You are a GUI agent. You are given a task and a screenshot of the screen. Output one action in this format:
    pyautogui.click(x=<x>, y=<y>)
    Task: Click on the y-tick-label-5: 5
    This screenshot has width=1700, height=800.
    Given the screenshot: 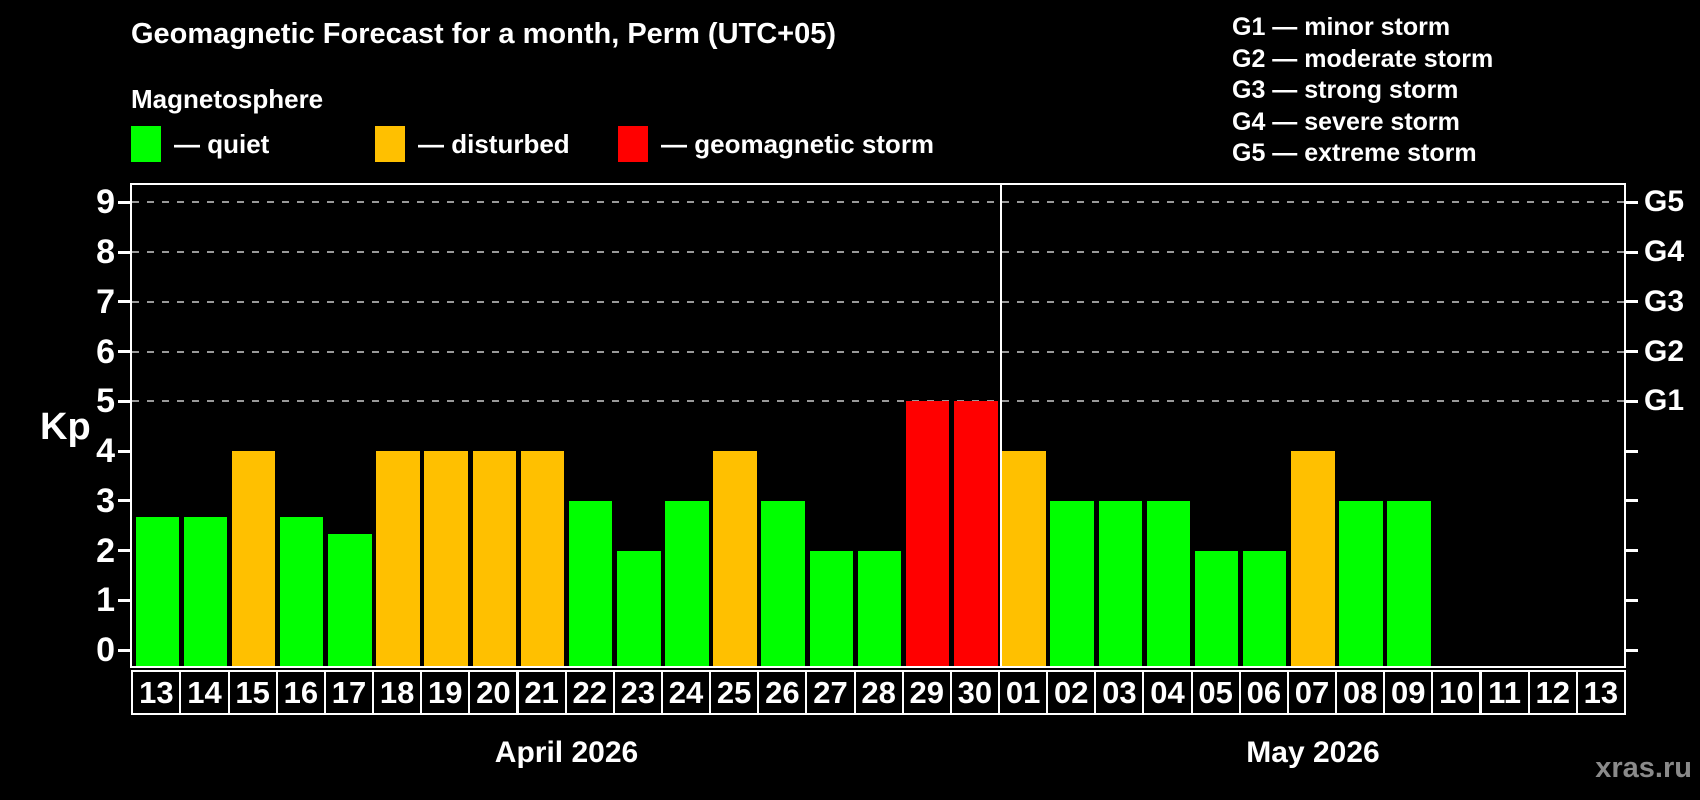 What is the action you would take?
    pyautogui.click(x=105, y=401)
    